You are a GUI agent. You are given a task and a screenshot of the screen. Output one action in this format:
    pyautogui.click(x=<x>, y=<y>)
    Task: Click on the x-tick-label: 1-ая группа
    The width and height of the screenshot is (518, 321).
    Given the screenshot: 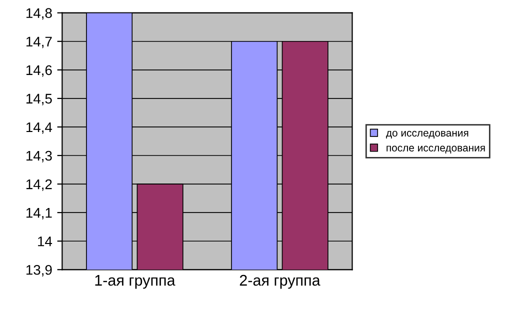 What is the action you would take?
    pyautogui.click(x=135, y=282)
    